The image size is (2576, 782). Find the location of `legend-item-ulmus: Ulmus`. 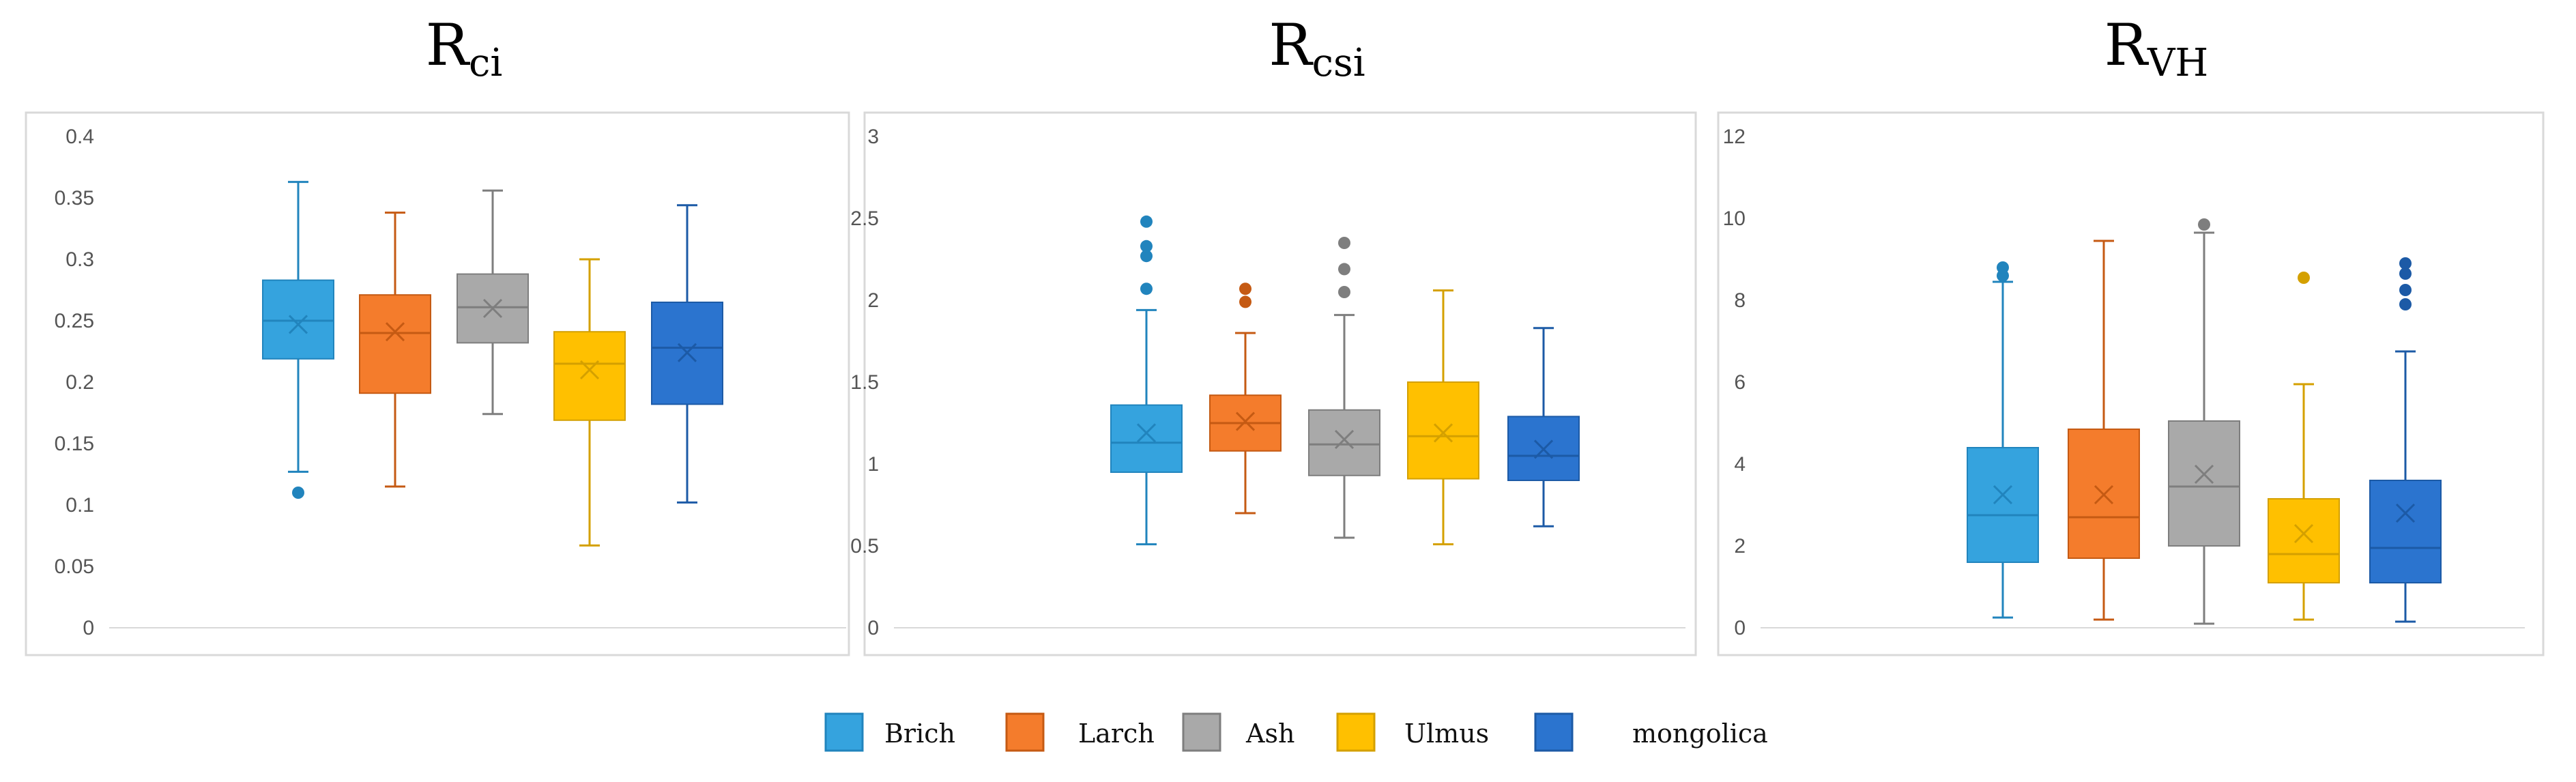

legend-item-ulmus: Ulmus is located at coordinates (1412, 732).